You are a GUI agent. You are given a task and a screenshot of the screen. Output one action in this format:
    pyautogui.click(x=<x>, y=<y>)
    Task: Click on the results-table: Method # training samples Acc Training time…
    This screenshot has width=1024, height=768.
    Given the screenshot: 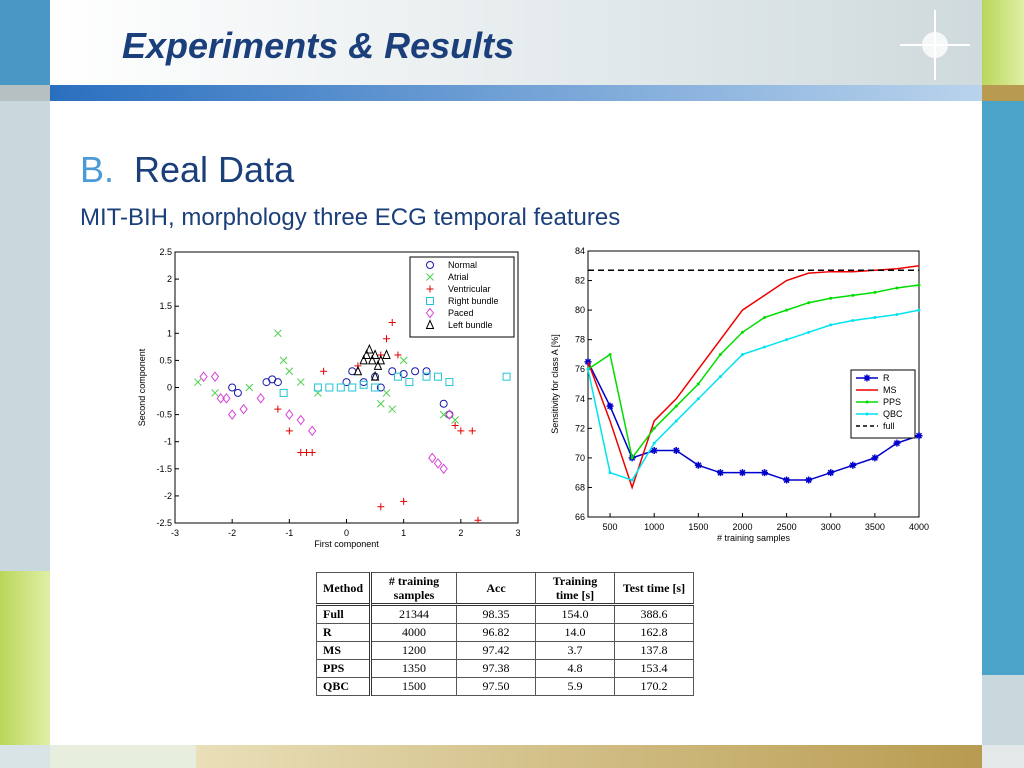 What is the action you would take?
    pyautogui.click(x=505, y=634)
    